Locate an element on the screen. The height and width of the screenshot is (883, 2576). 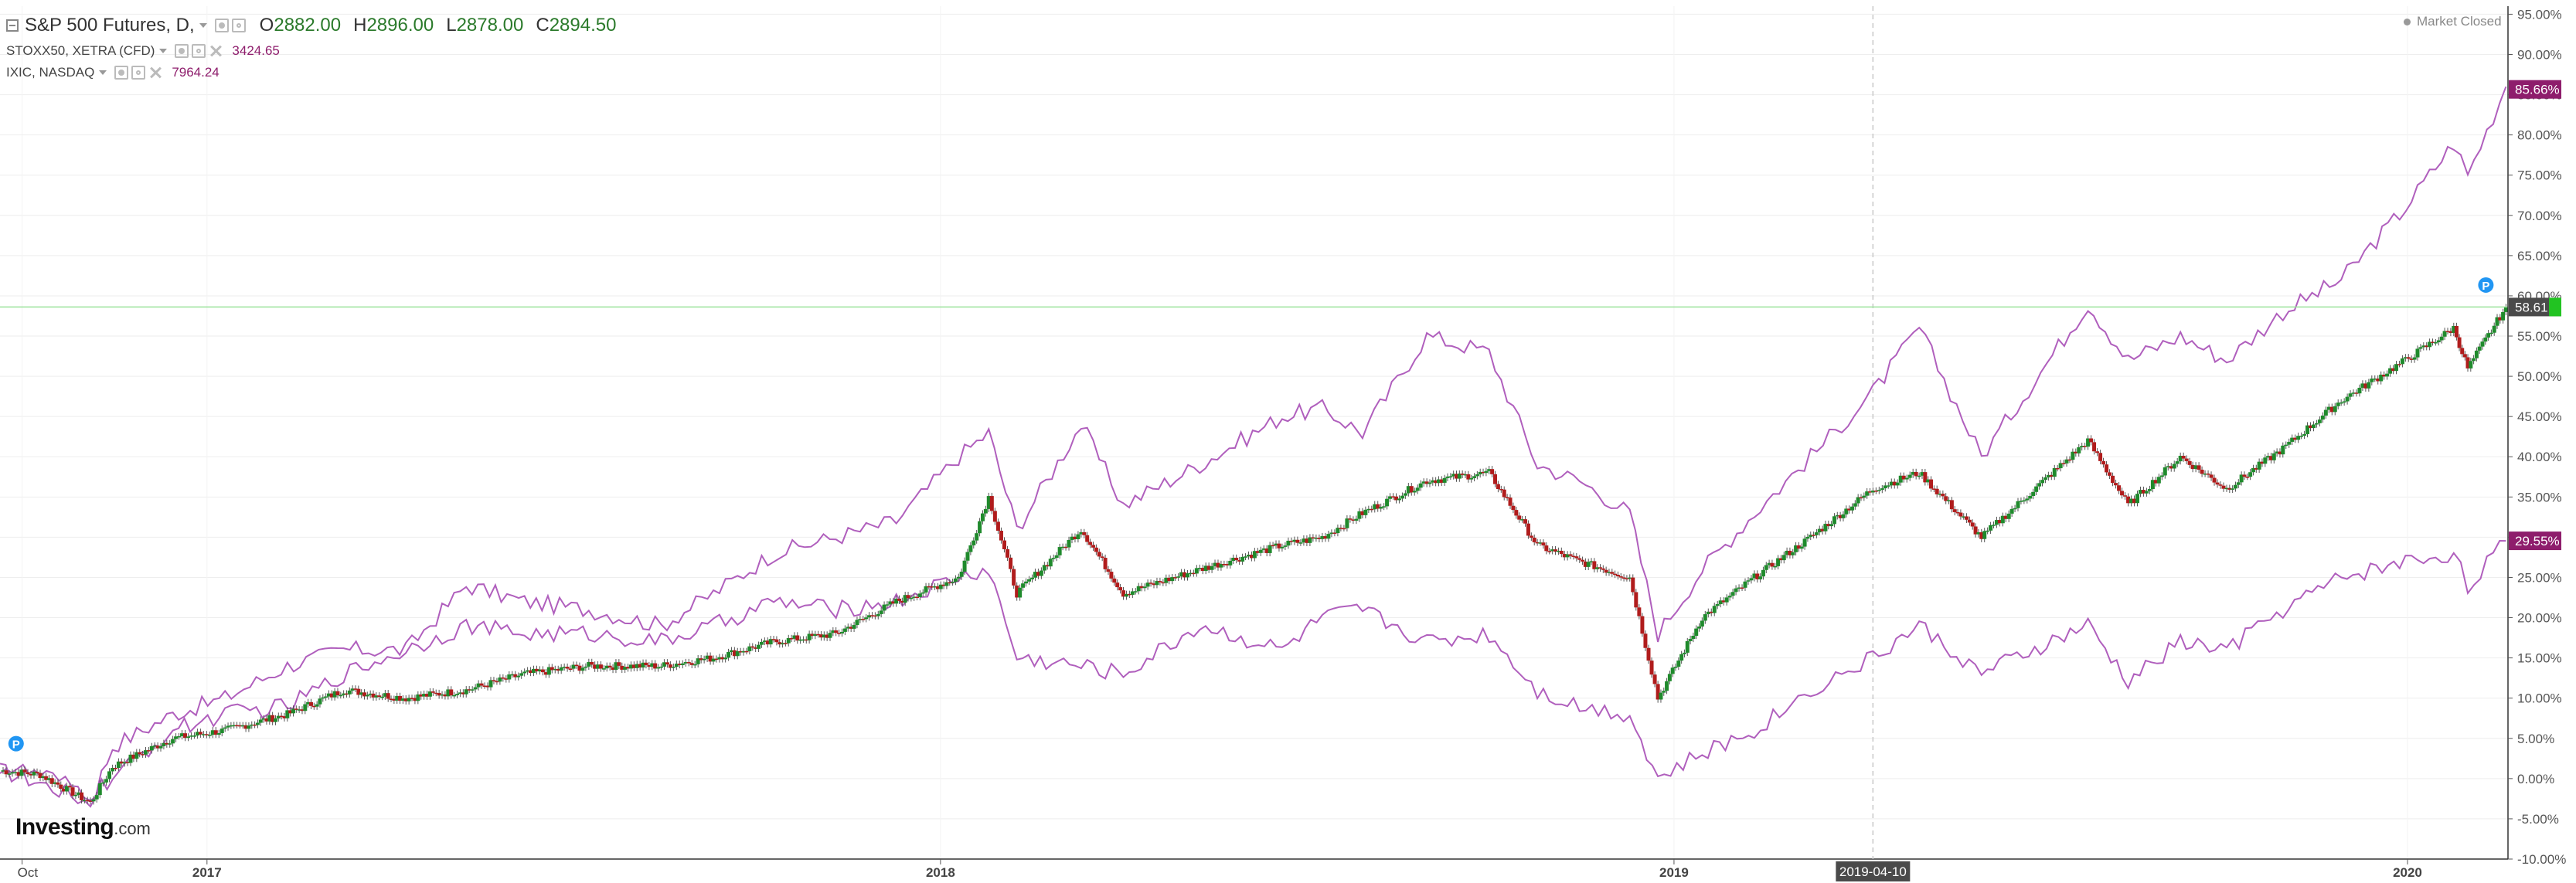
y-tick-label: 20.00% is located at coordinates (2539, 618).